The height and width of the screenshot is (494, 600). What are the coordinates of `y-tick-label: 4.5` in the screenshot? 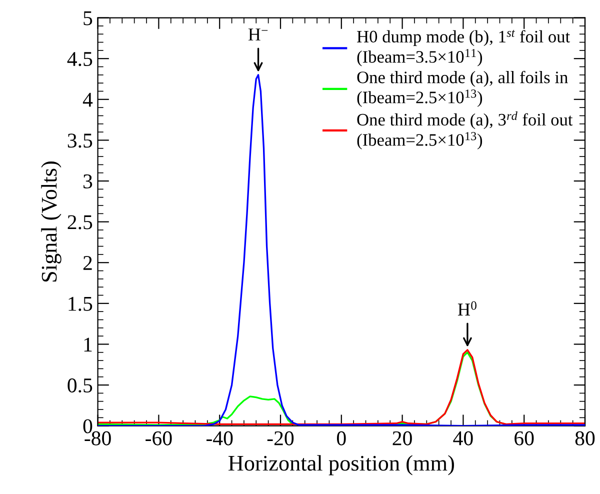 It's located at (79, 59).